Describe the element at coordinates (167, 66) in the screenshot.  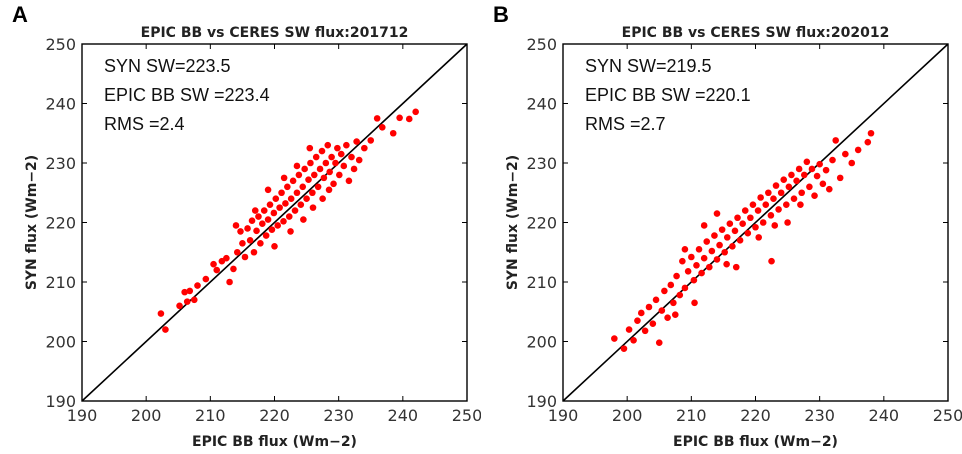
I see `annotation-1: SYN SW=223.5` at that location.